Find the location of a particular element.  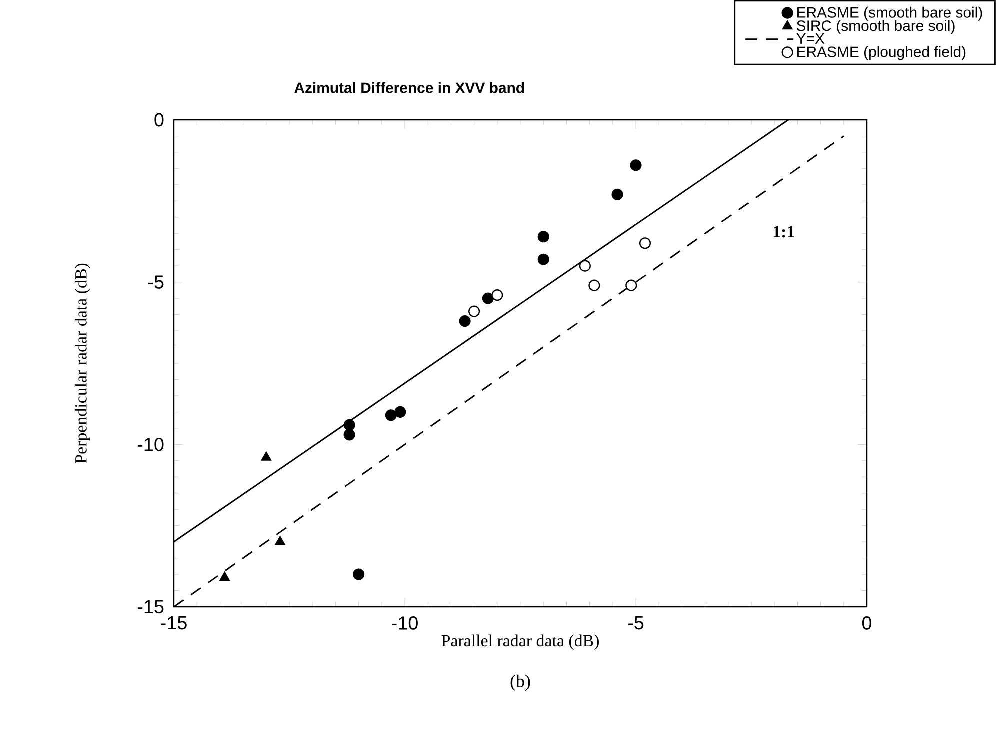

x-tick-label: -15 is located at coordinates (174, 623).